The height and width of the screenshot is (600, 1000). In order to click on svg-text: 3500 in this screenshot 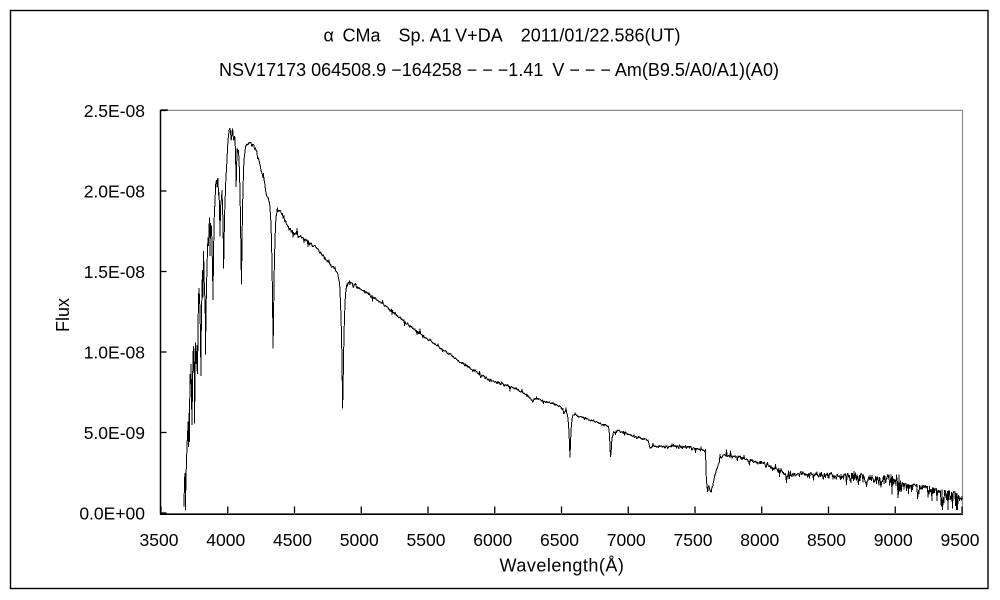, I will do `click(159, 540)`.